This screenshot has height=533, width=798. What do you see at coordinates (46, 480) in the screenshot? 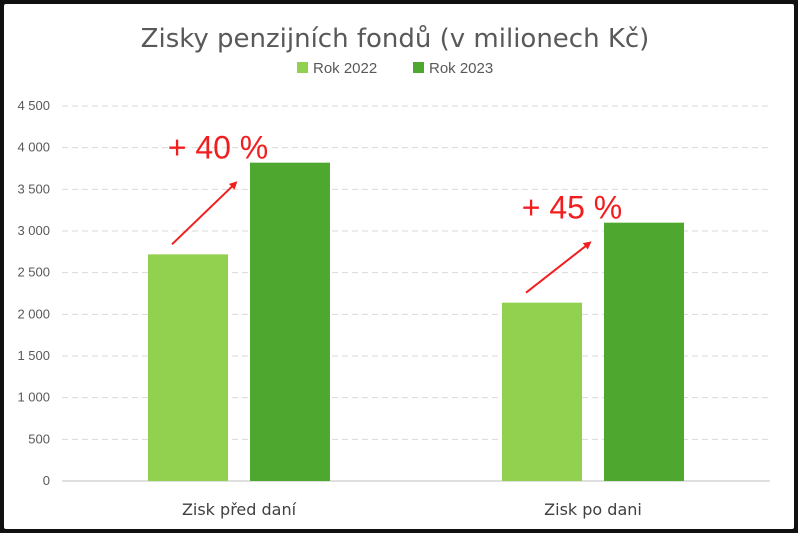
I see `y-tick-label: 0` at bounding box center [46, 480].